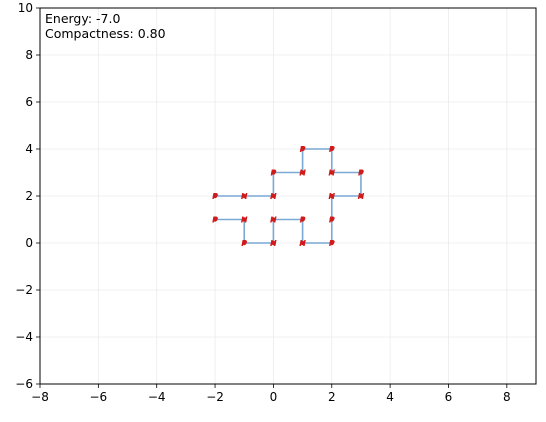 This screenshot has height=422, width=546. I want to click on x-tick-label: −2, so click(215, 397).